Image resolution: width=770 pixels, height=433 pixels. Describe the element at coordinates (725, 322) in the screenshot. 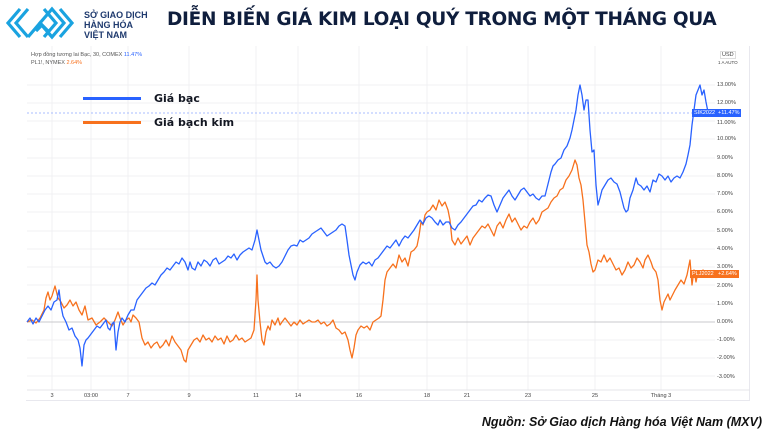

I see `y-tick: 0.00%` at that location.